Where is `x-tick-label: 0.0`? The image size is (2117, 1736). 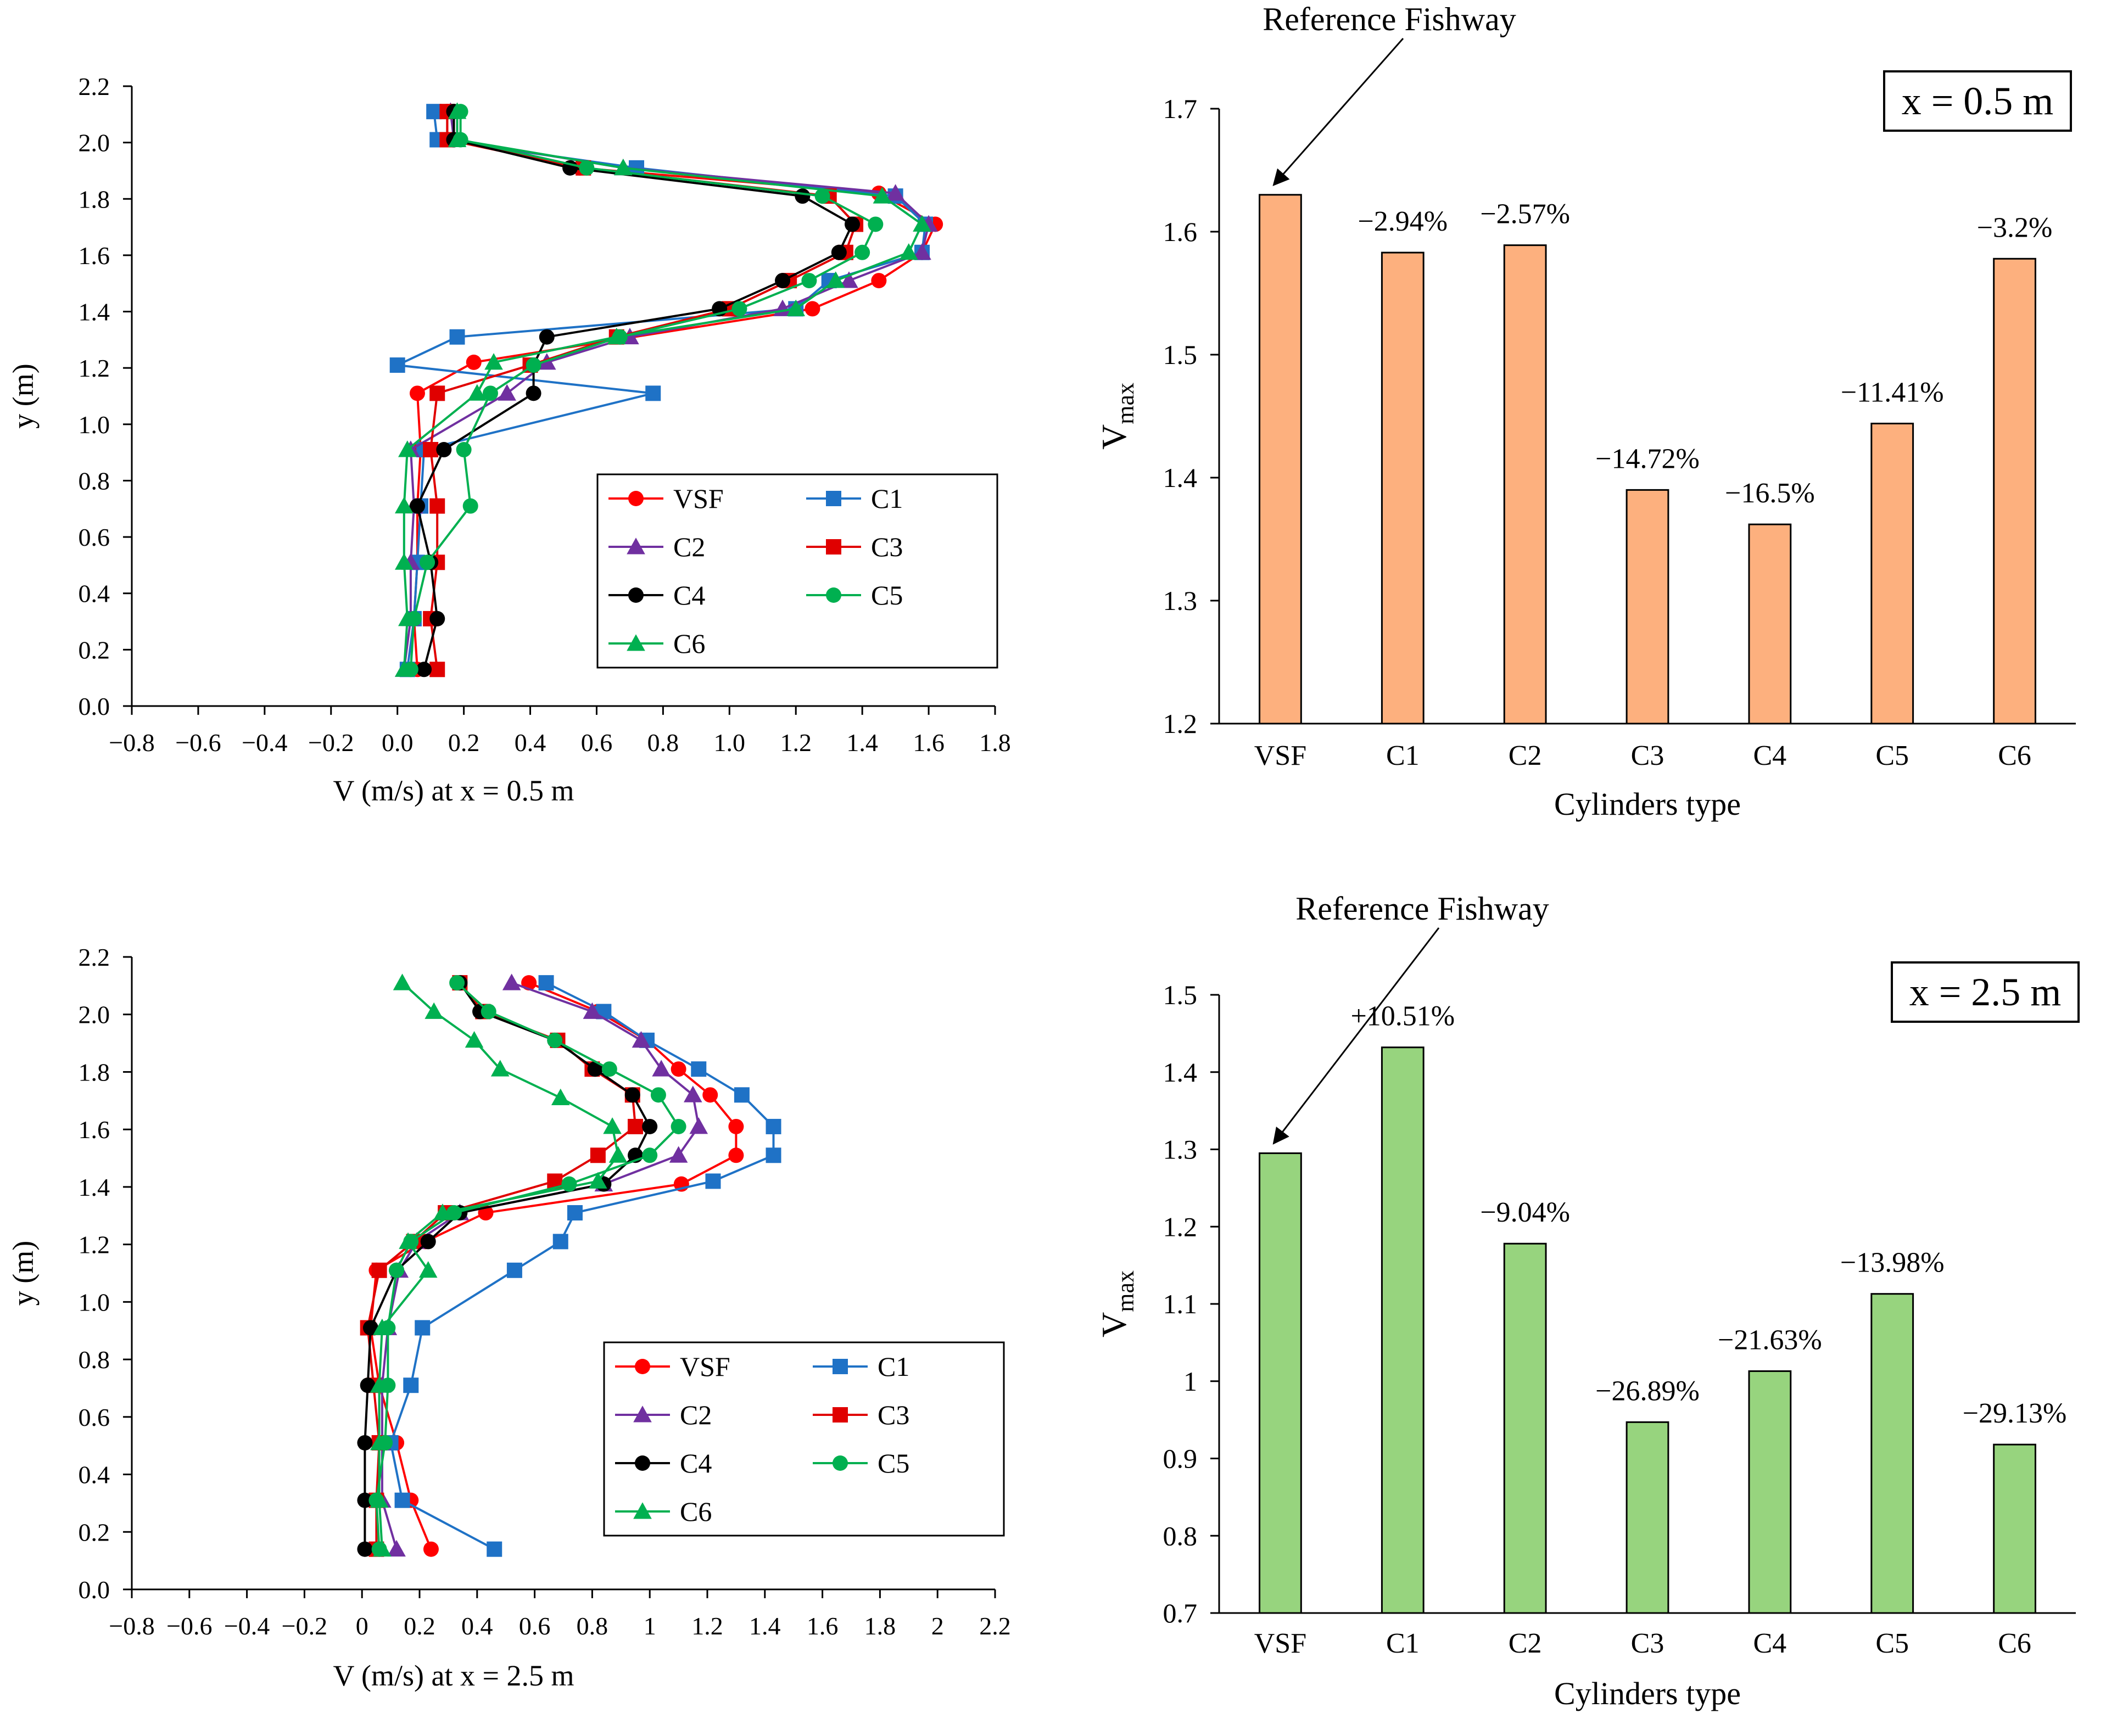
x-tick-label: 0.0 is located at coordinates (398, 743).